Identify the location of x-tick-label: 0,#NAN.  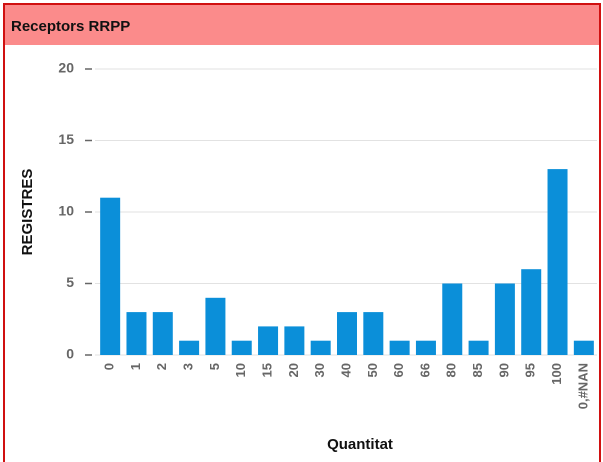
(582, 386).